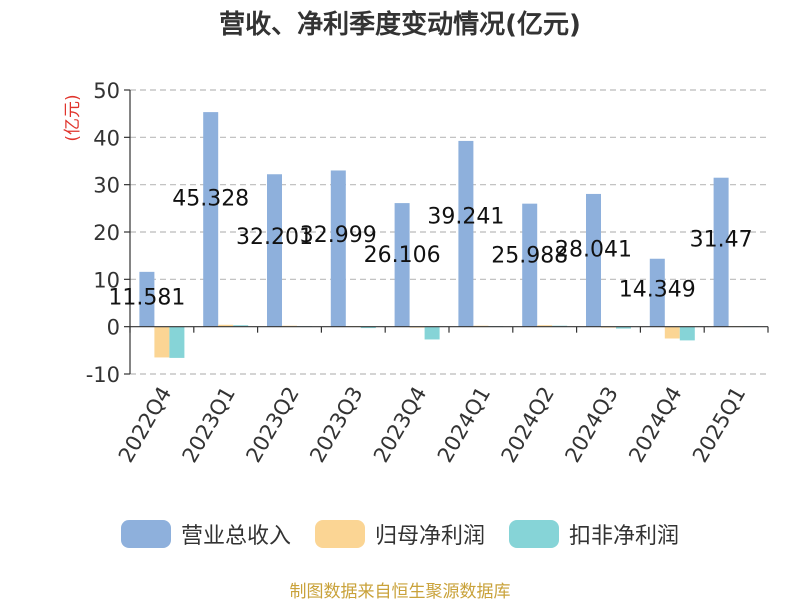 Image resolution: width=800 pixels, height=602 pixels. Describe the element at coordinates (235, 536) in the screenshot. I see `legend-label-revenue: 营业总收入` at that location.